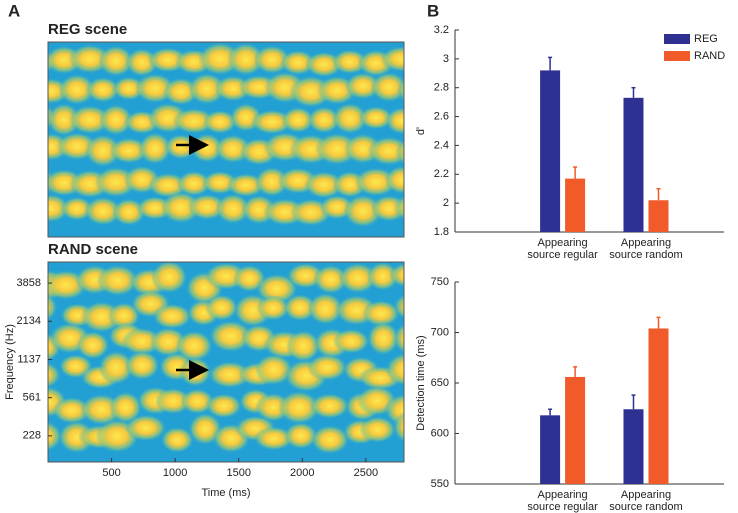 Image resolution: width=738 pixels, height=513 pixels. Describe the element at coordinates (441, 174) in the screenshot. I see `y-tick-label: 2.2` at that location.